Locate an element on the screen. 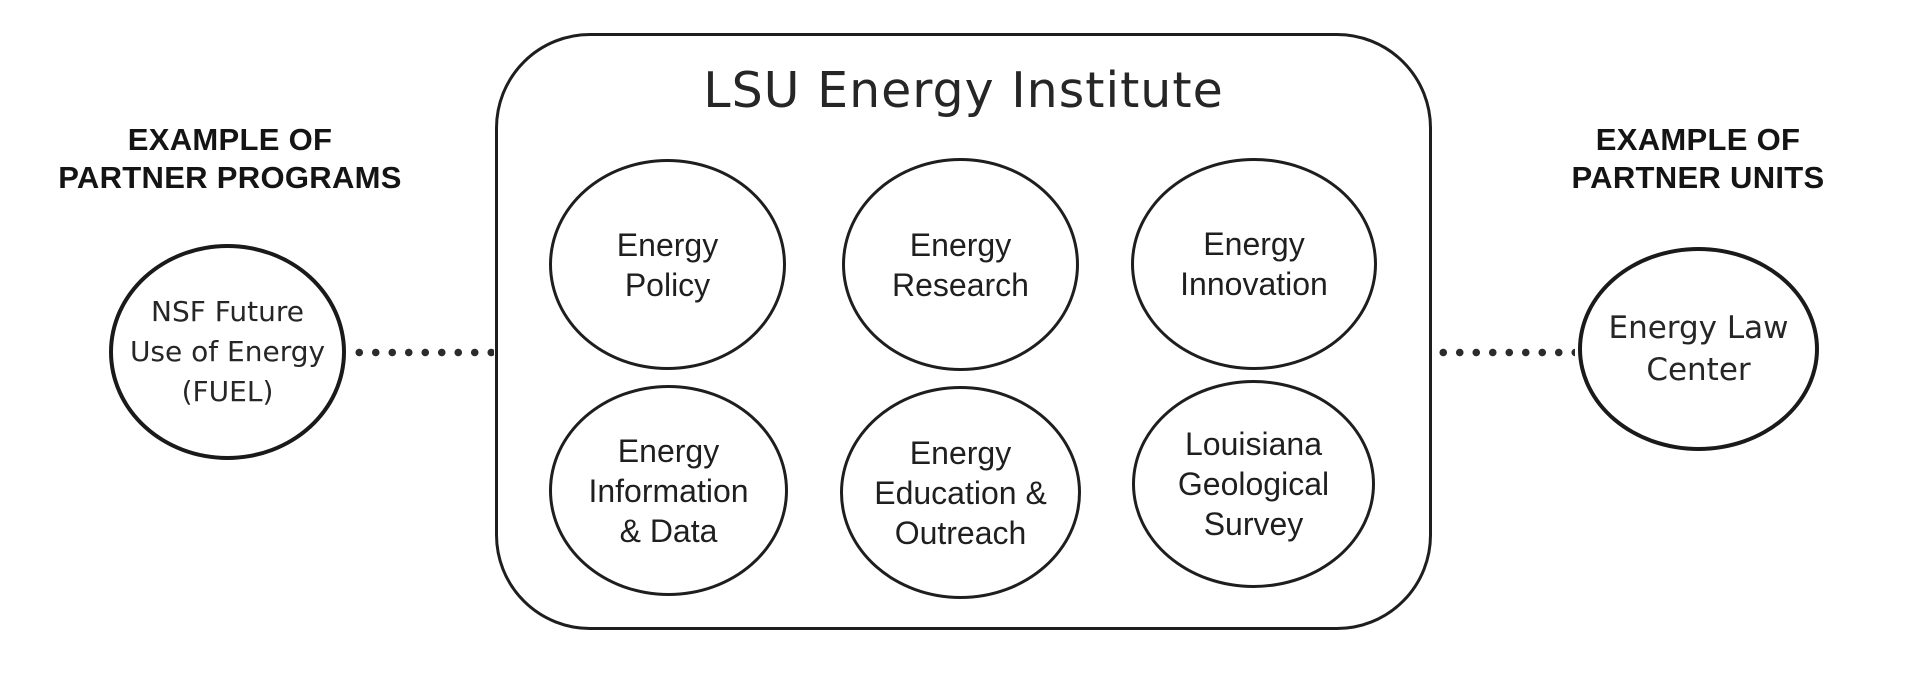 This screenshot has width=1920, height=673. unit-label-energy-education-outreach: Energy Education & Outreach is located at coordinates (960, 492).